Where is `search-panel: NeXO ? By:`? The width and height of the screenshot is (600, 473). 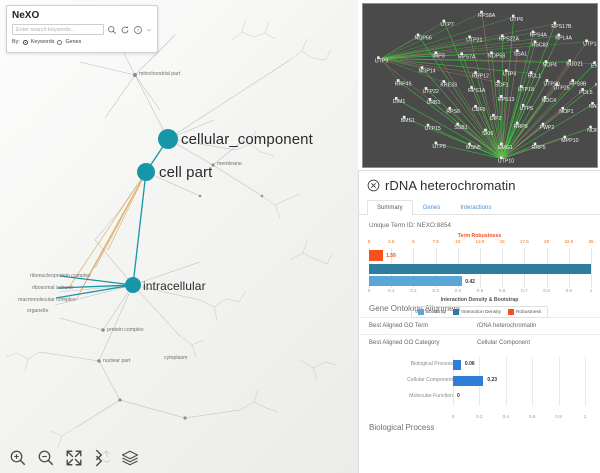
search-panel: NeXO ? By: is located at coordinates (82, 29).